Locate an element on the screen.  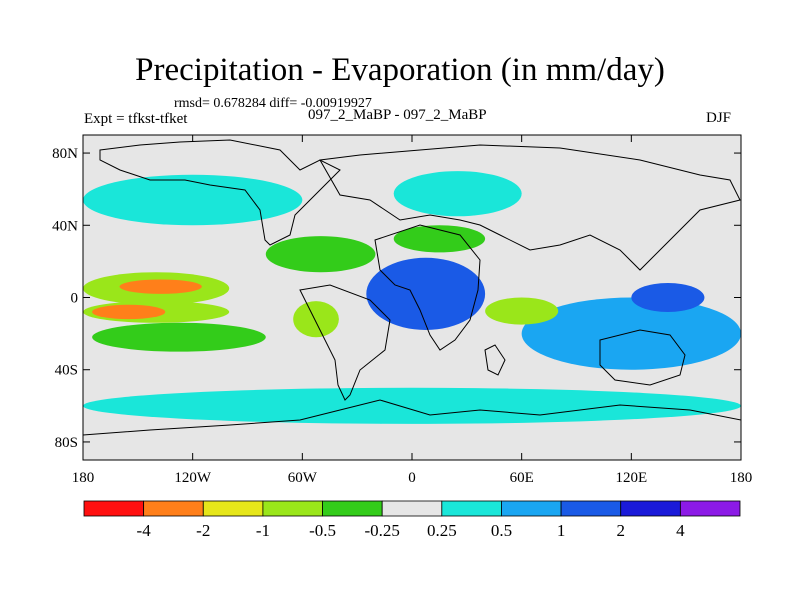
region-indian-ocean-wet is located at coordinates (631, 333).